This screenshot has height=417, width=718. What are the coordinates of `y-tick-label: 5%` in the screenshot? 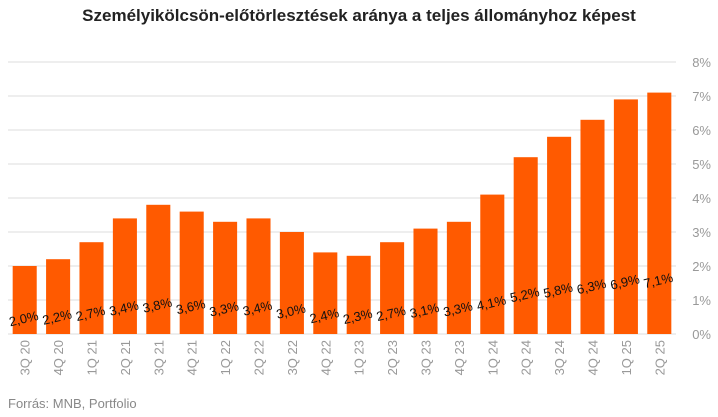 It's located at (701, 164).